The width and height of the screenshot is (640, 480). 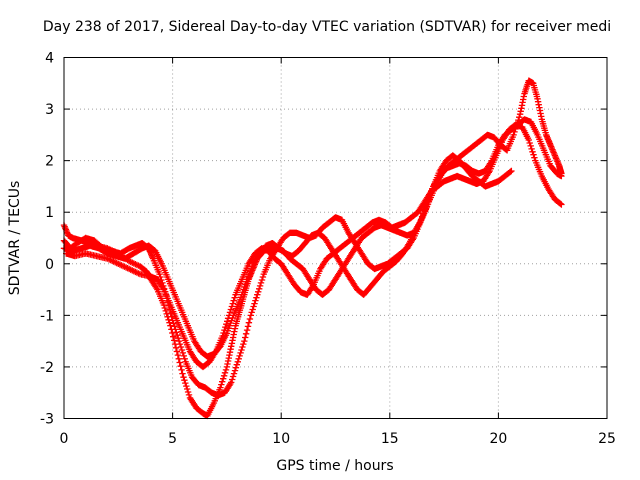 I want to click on y-tick-labels: -3 -2 -1 0 1 2 3 4, so click(x=47, y=239).